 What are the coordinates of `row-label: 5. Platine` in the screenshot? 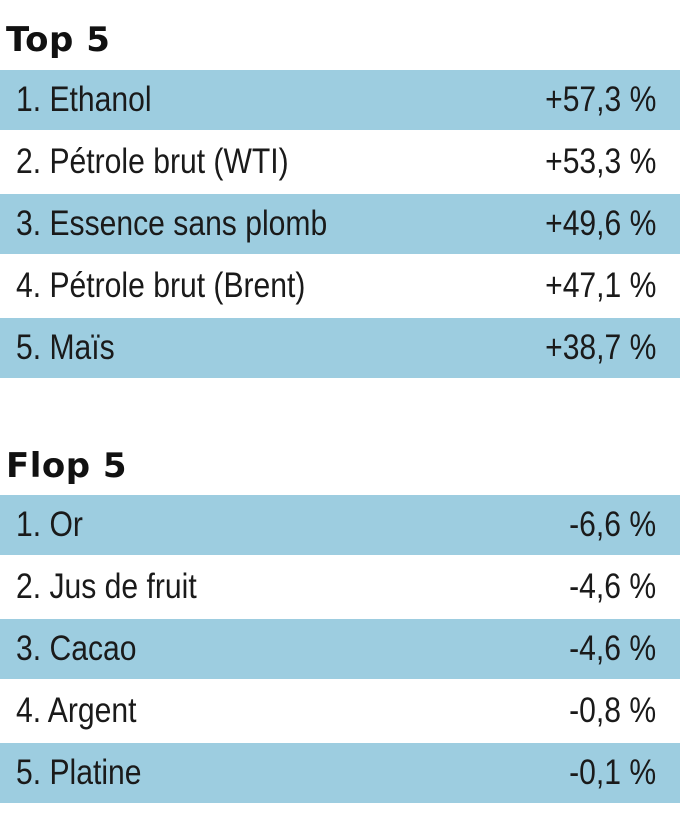 It's located at (79, 772).